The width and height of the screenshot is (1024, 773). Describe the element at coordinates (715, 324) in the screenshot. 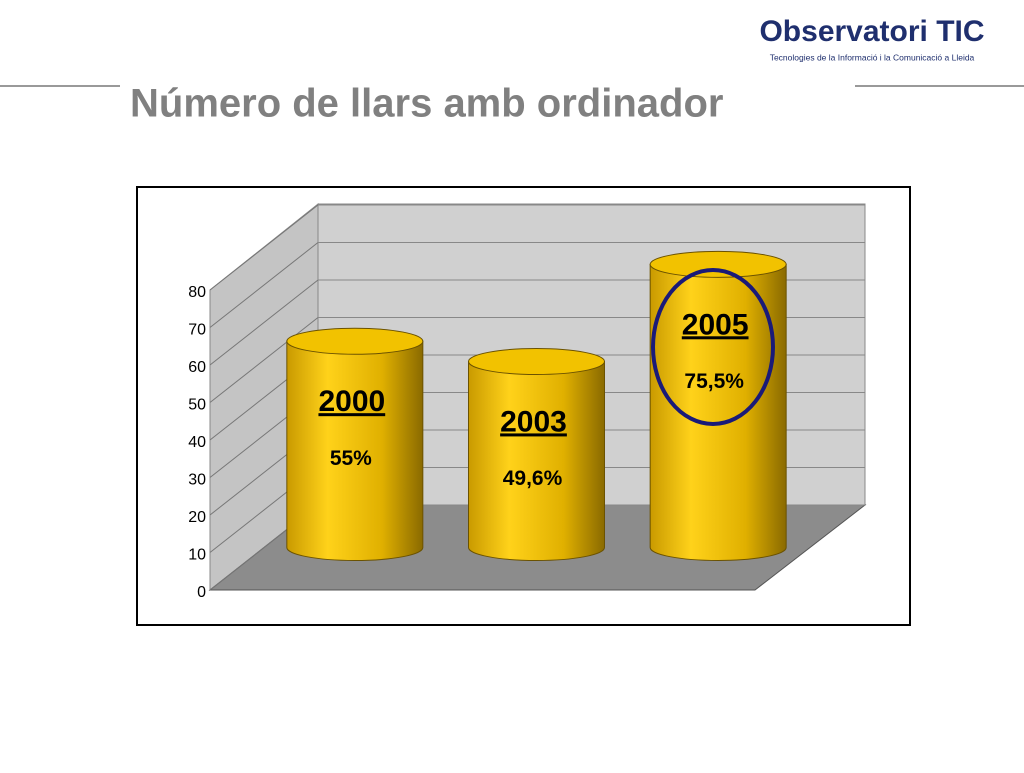

I see `category-label: 2005` at that location.